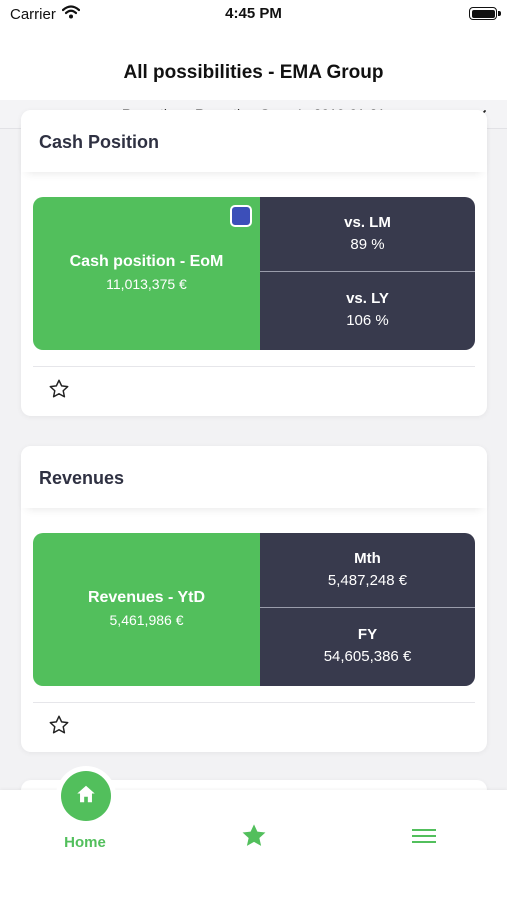  What do you see at coordinates (485, 13) in the screenshot?
I see `battery-icon` at bounding box center [485, 13].